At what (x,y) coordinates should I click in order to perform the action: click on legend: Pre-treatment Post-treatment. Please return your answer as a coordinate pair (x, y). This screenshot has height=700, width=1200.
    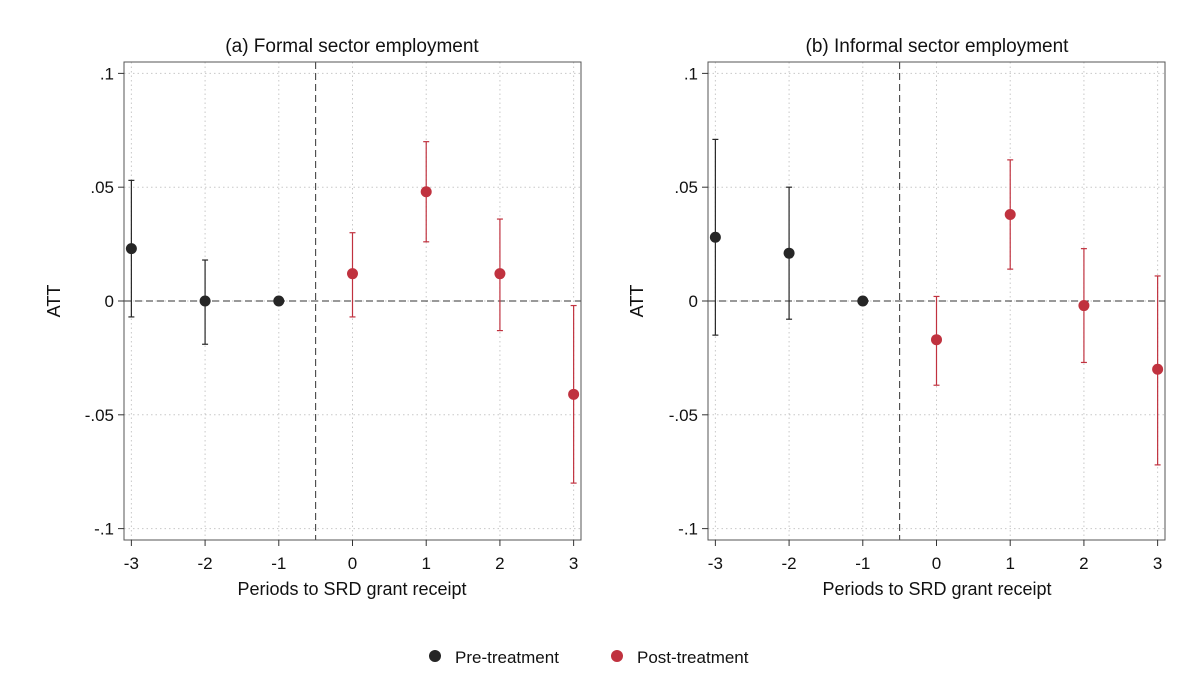
    Looking at the image, I should click on (589, 657).